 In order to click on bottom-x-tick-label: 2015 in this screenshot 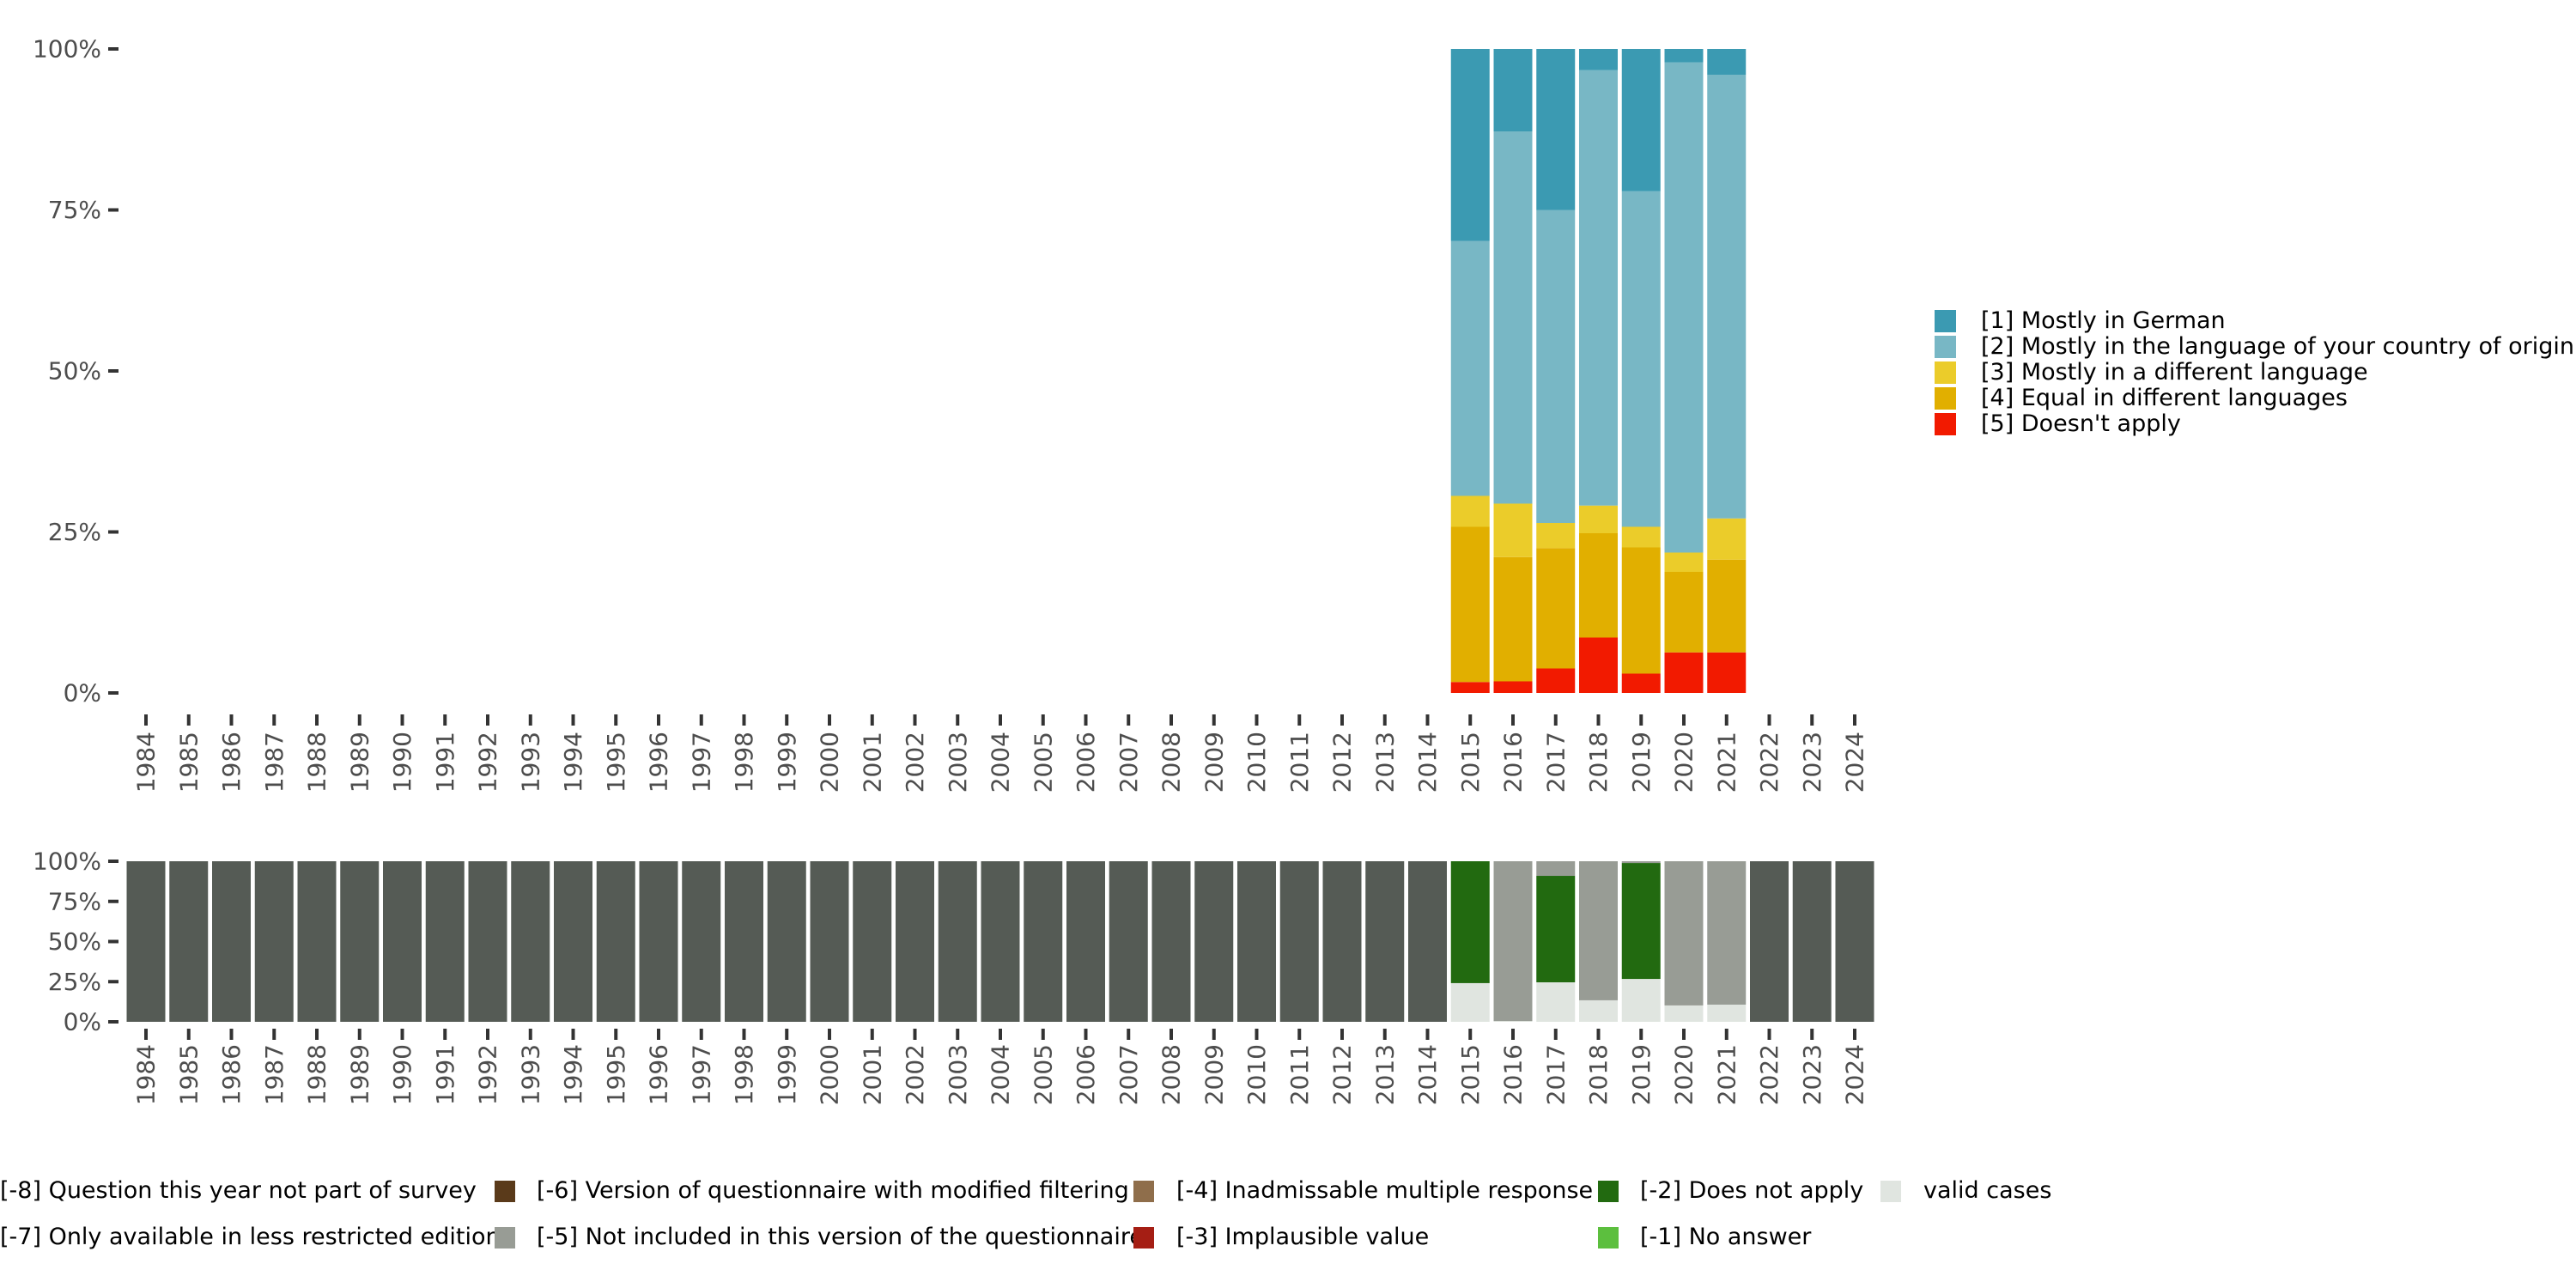, I will do `click(1470, 1074)`.